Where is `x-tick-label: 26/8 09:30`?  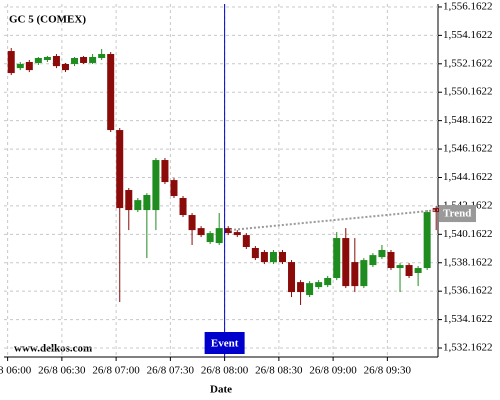
x-tick-label: 26/8 09:30 is located at coordinates (388, 371).